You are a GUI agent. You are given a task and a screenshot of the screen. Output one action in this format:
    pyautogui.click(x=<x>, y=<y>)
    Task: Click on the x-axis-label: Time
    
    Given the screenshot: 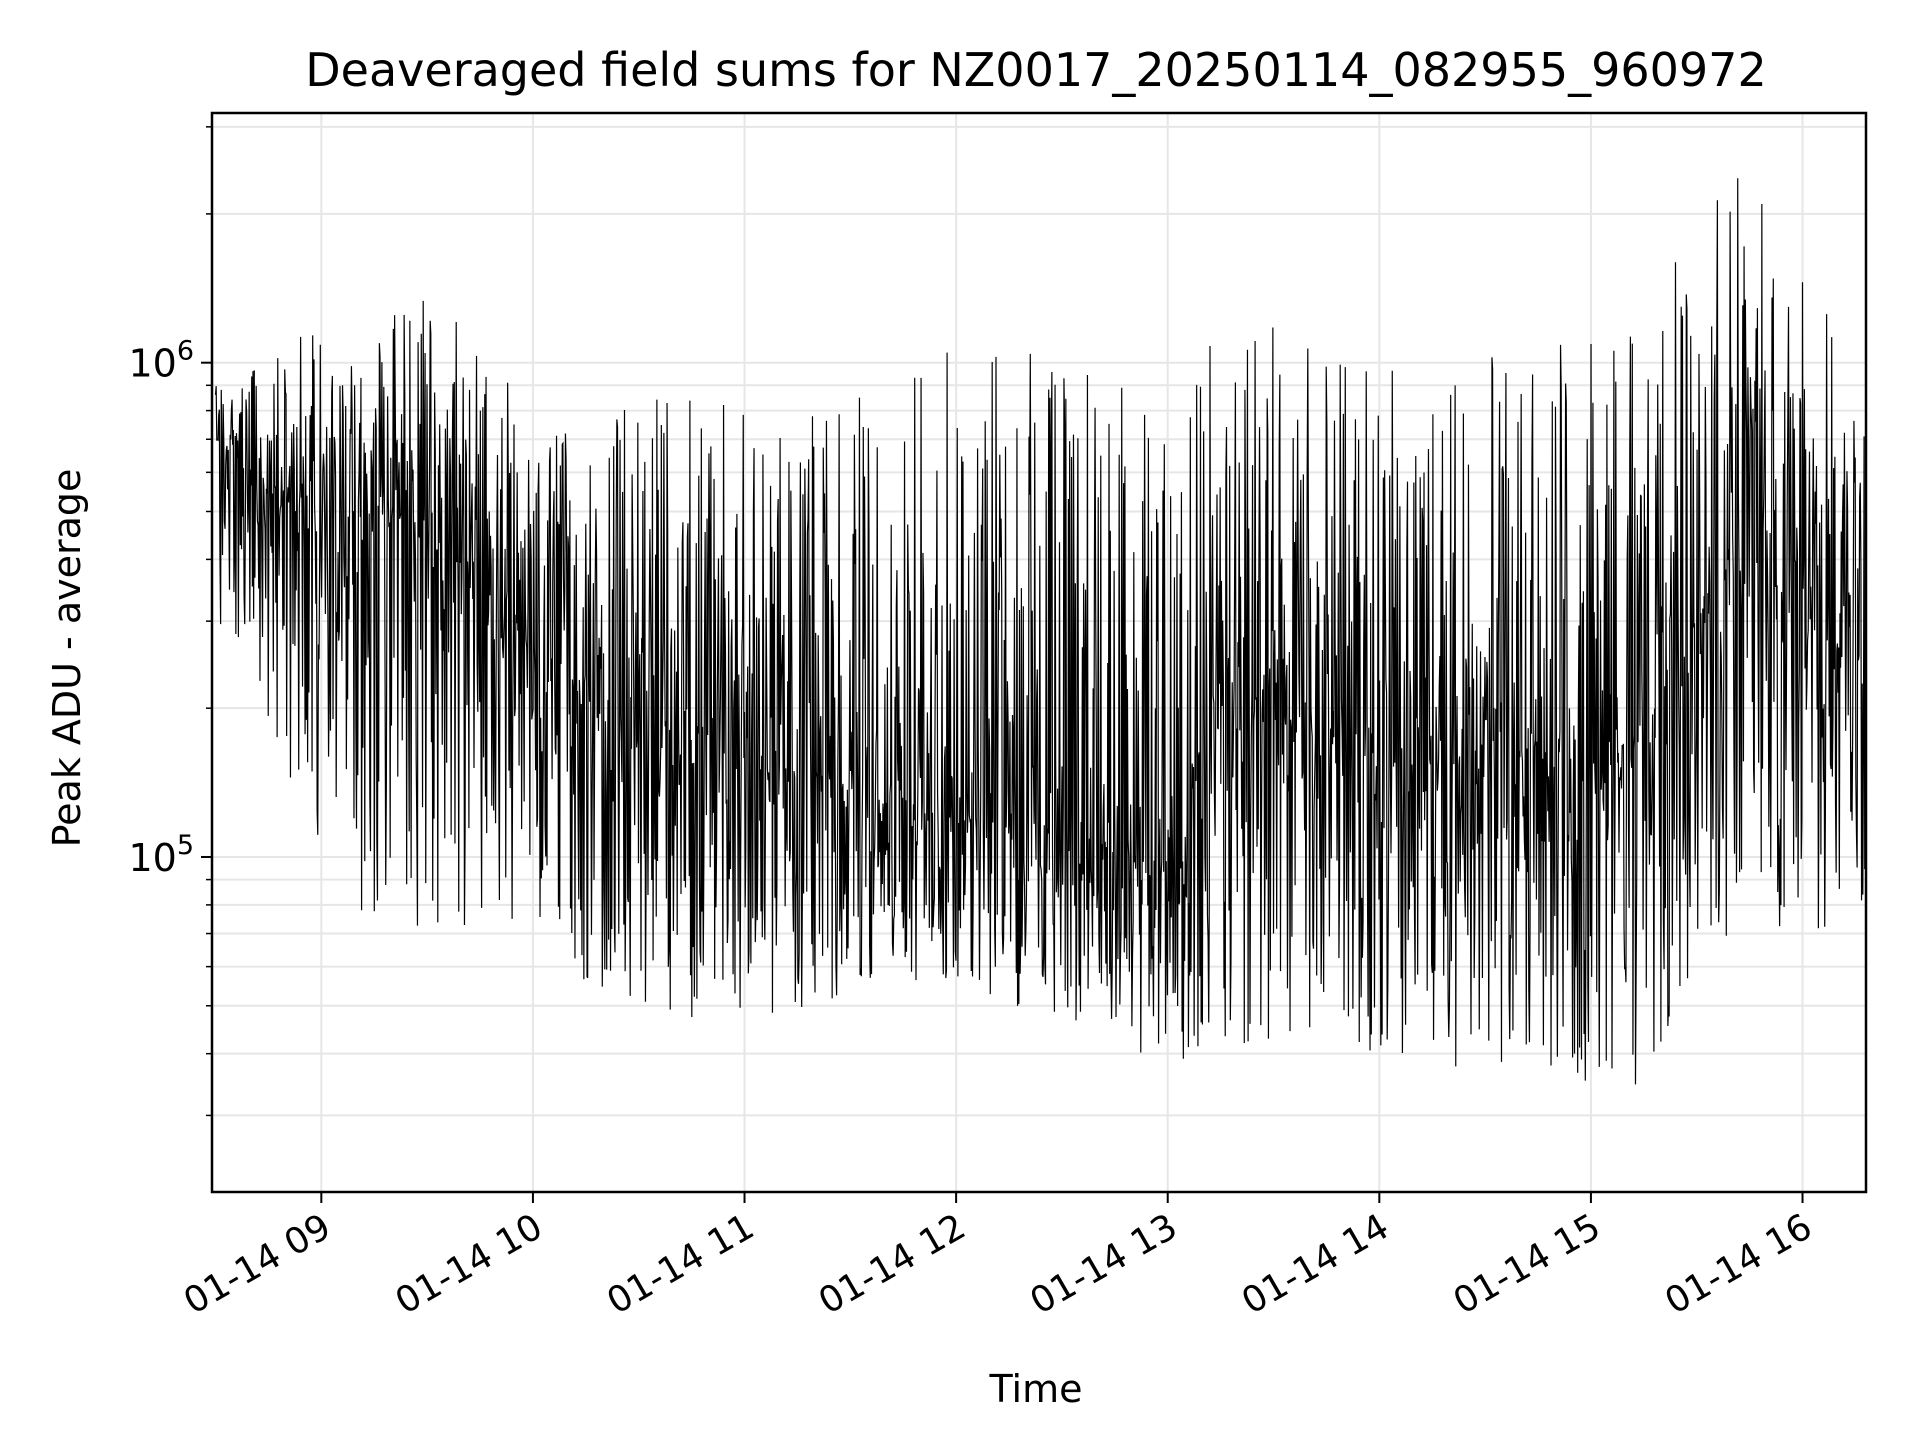 What is the action you would take?
    pyautogui.click(x=1036, y=1389)
    